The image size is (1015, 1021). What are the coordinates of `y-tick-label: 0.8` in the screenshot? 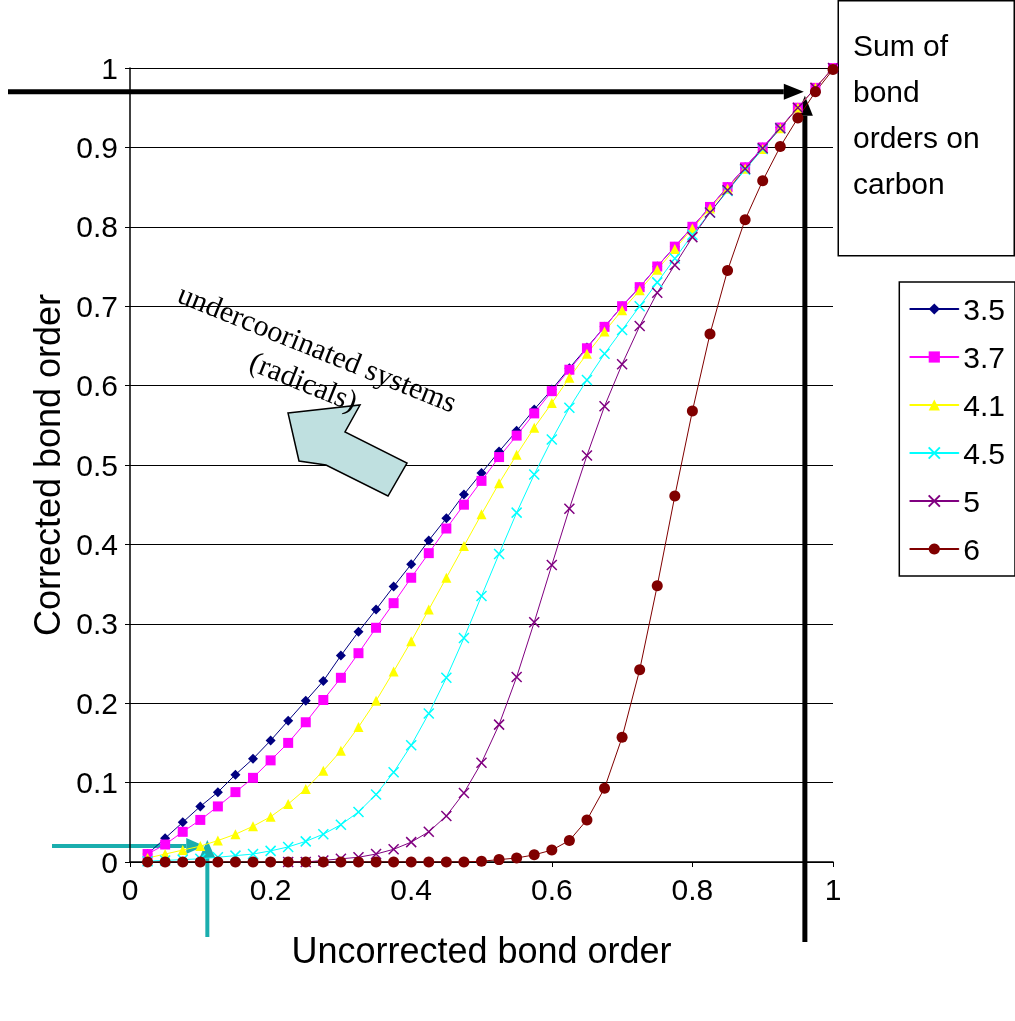 It's located at (97, 227).